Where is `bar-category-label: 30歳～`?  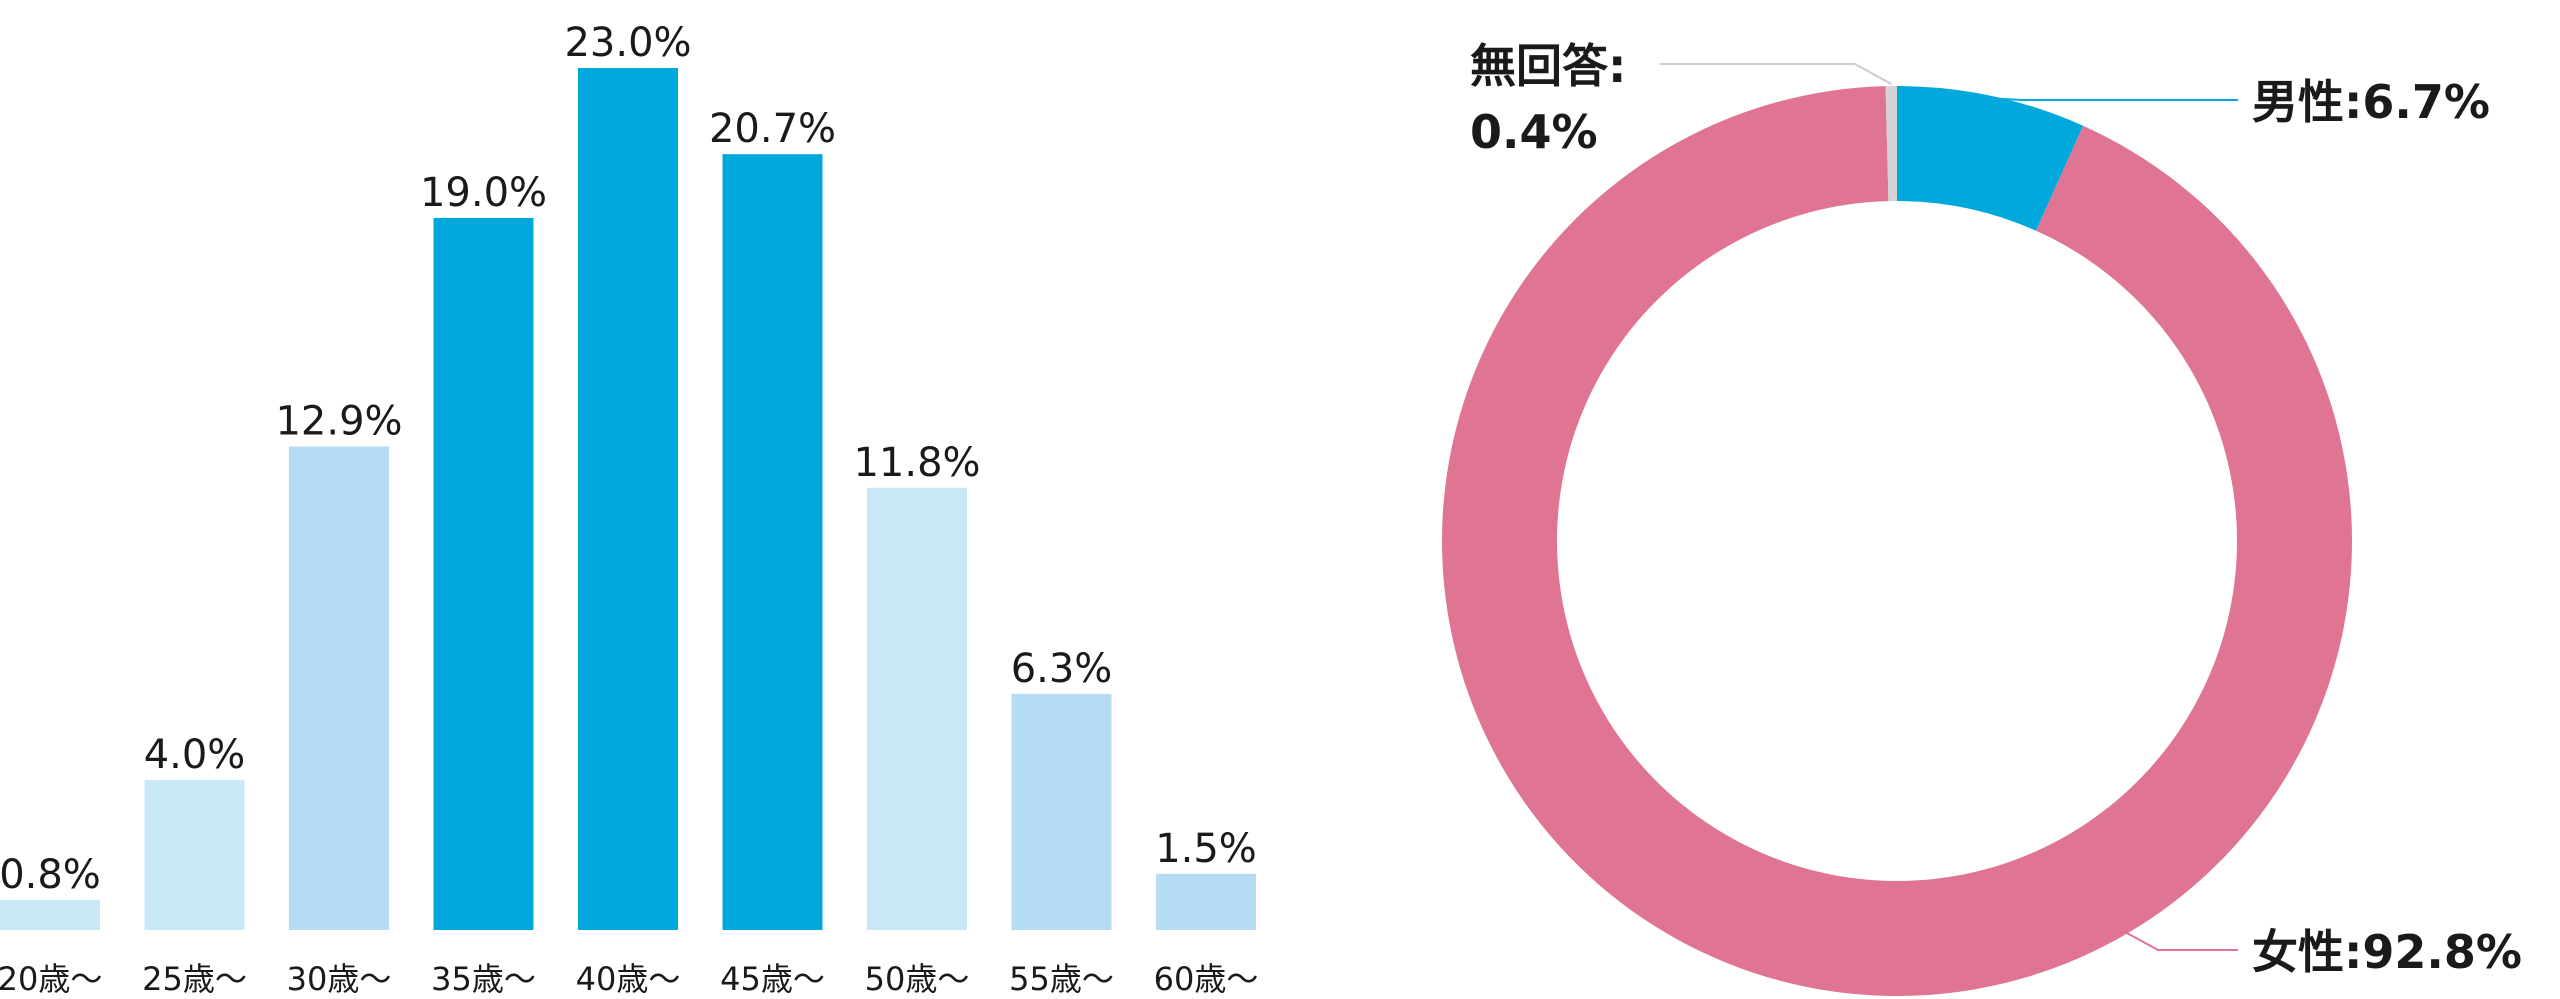
bar-category-label: 30歳～ is located at coordinates (339, 979).